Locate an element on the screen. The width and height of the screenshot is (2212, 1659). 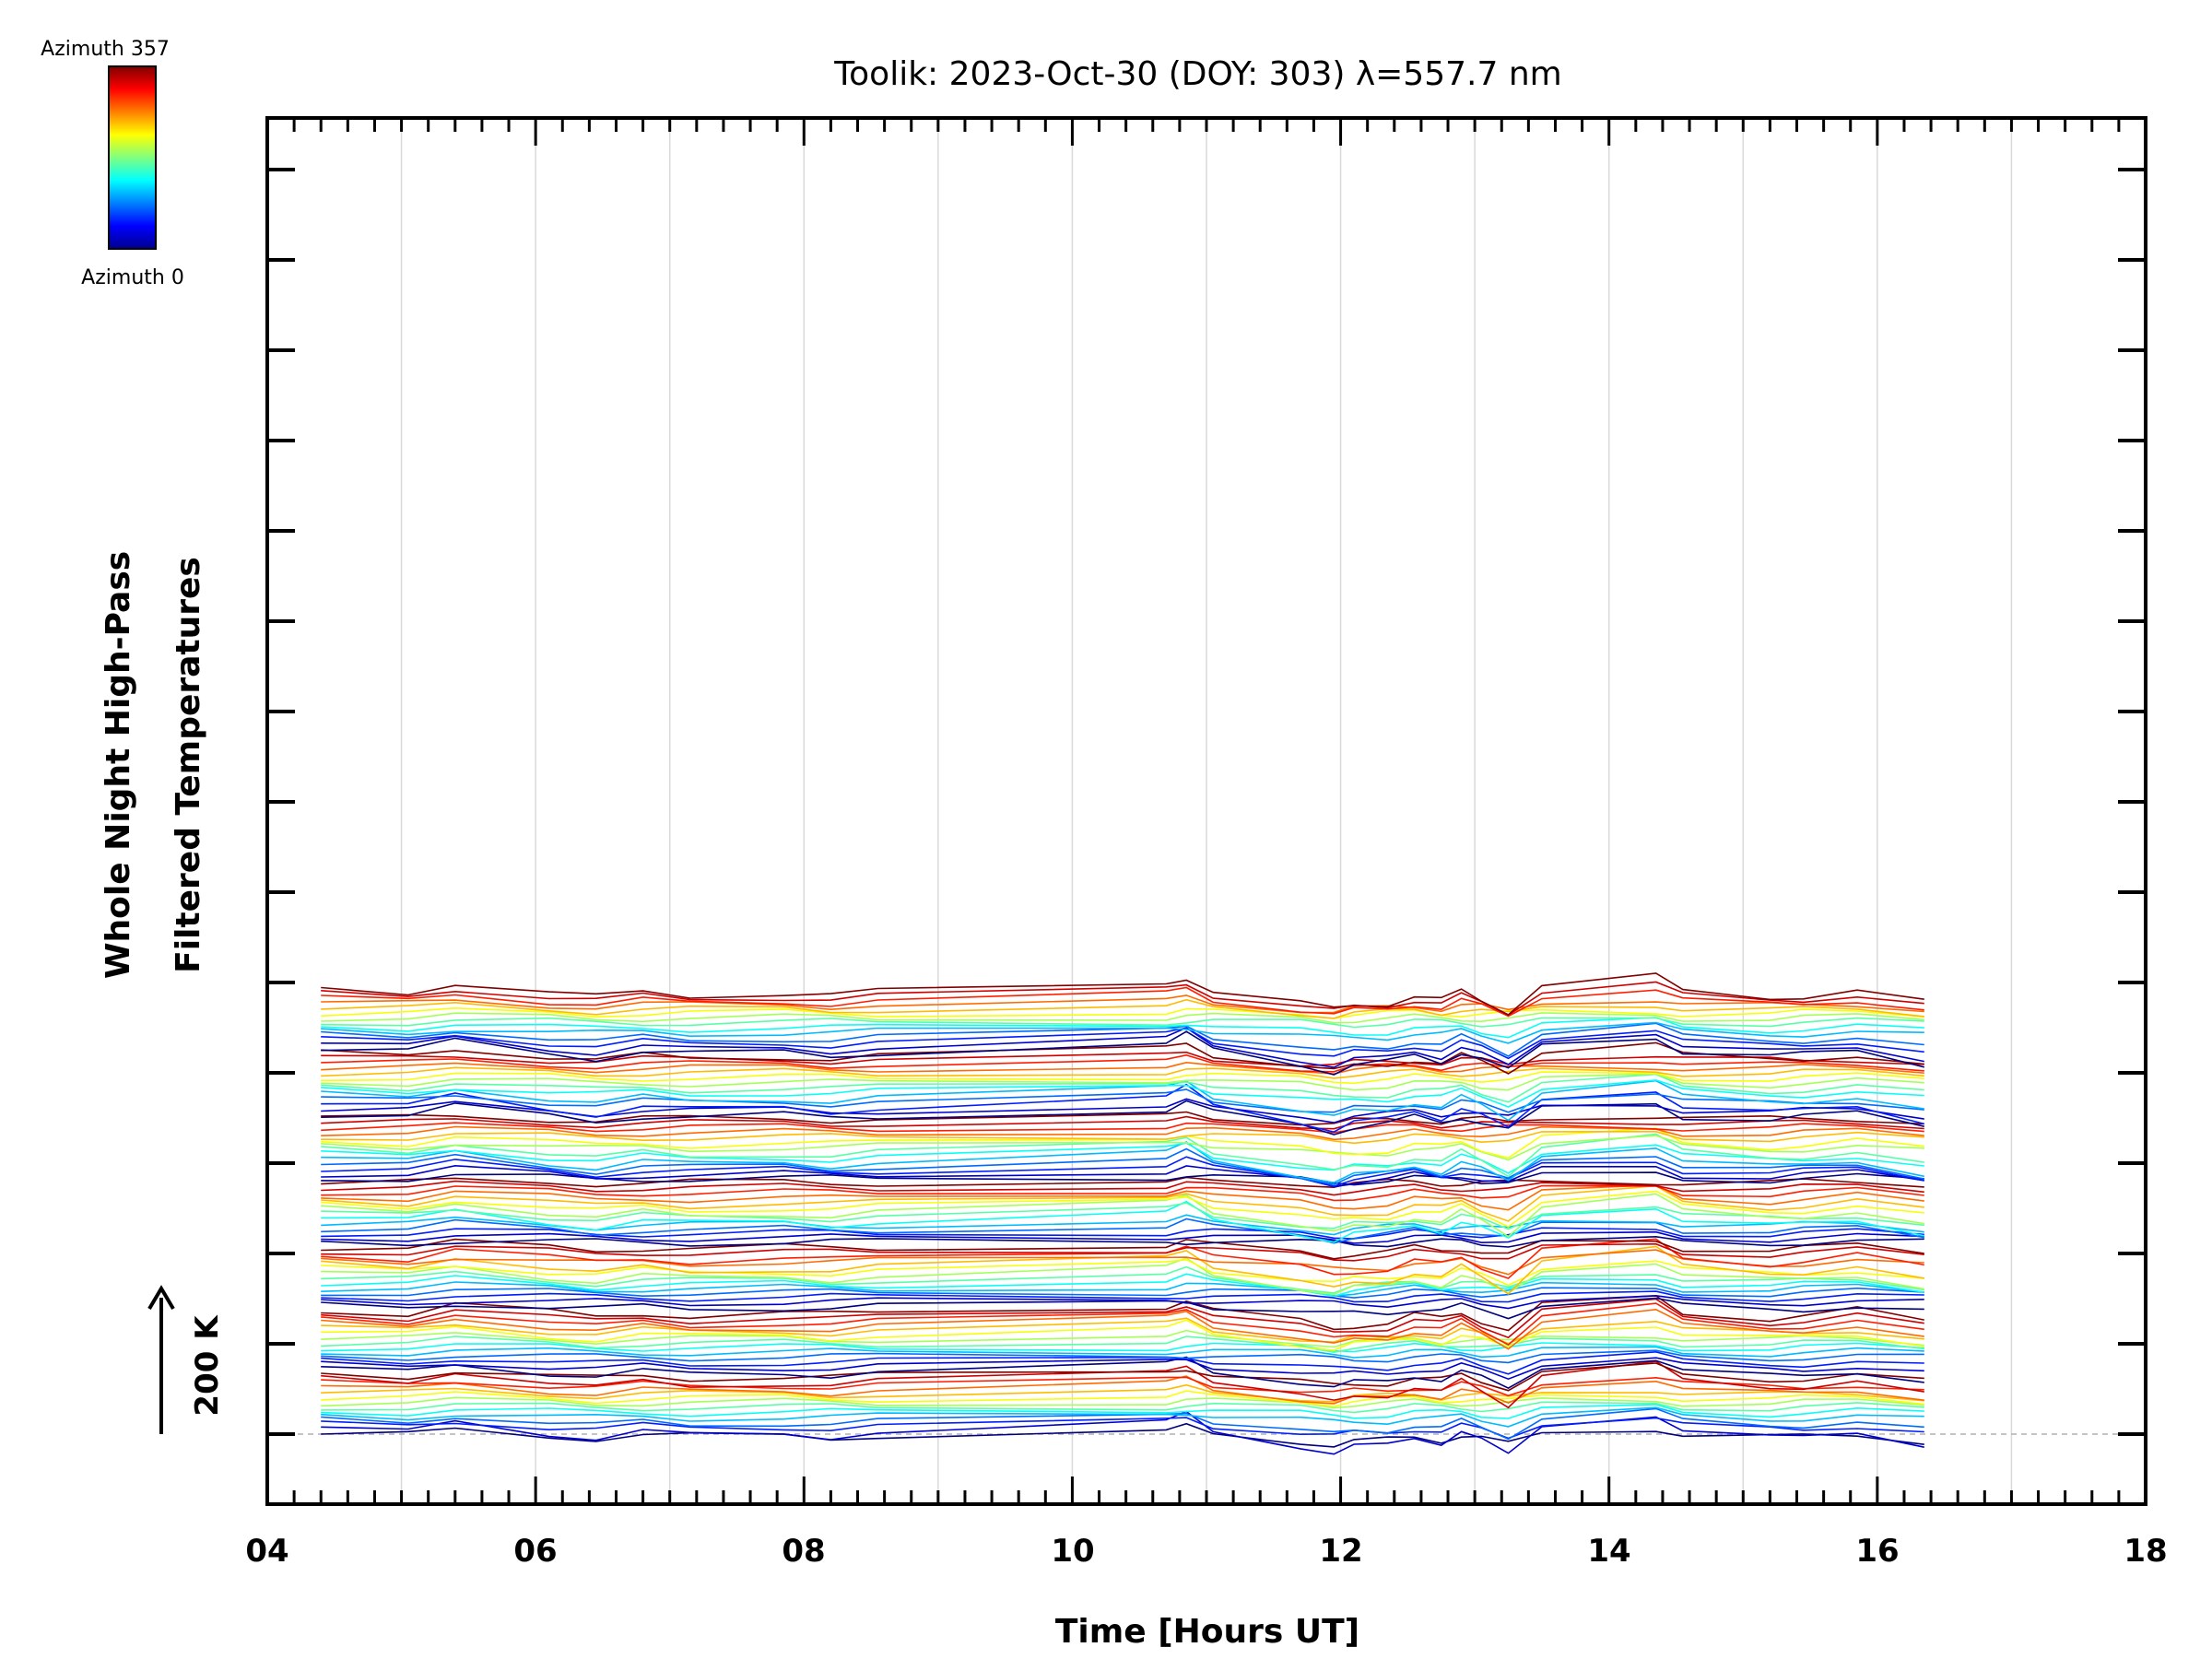
x-axis-label: Time [Hours UT] is located at coordinates (1207, 1632).